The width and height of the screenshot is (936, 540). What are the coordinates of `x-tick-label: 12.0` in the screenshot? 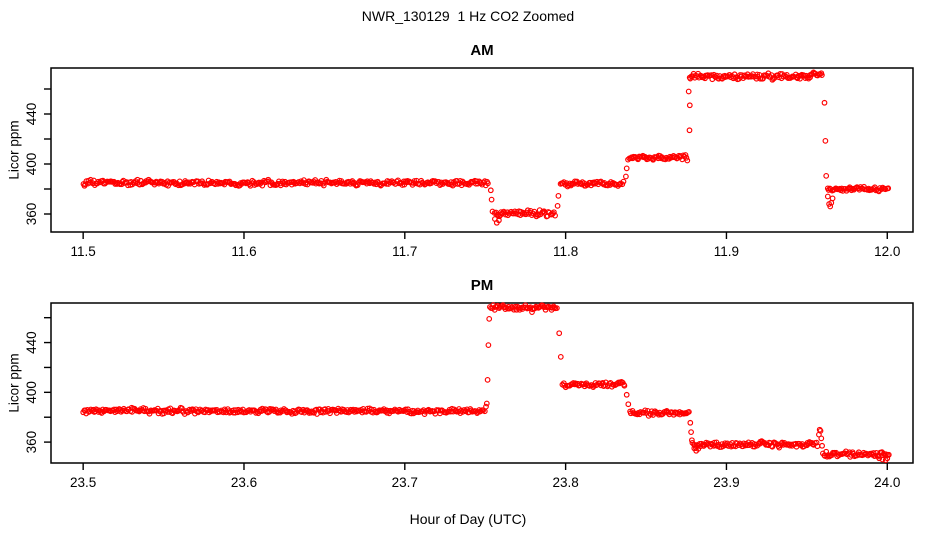 It's located at (887, 251).